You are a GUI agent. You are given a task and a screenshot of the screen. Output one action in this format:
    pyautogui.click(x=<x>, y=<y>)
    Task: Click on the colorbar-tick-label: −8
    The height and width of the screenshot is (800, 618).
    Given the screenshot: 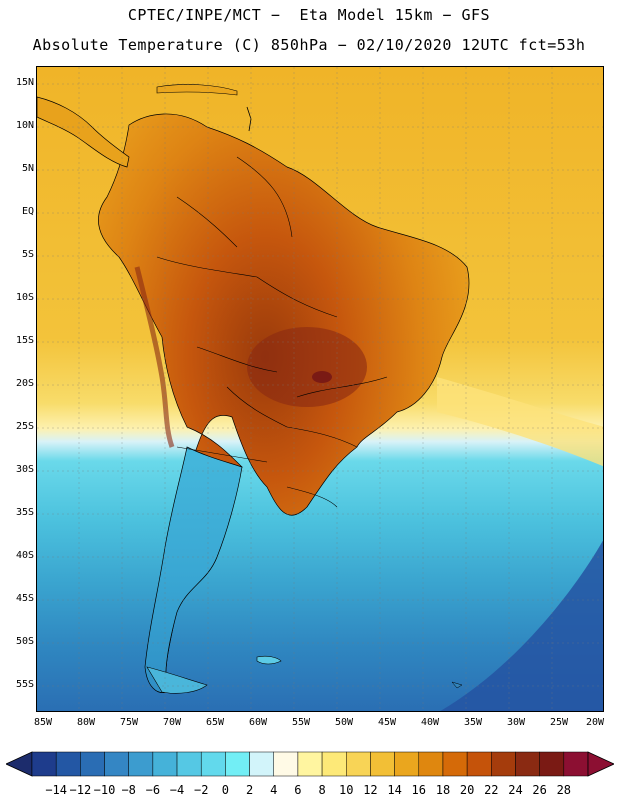 What is the action you would take?
    pyautogui.click(x=128, y=790)
    